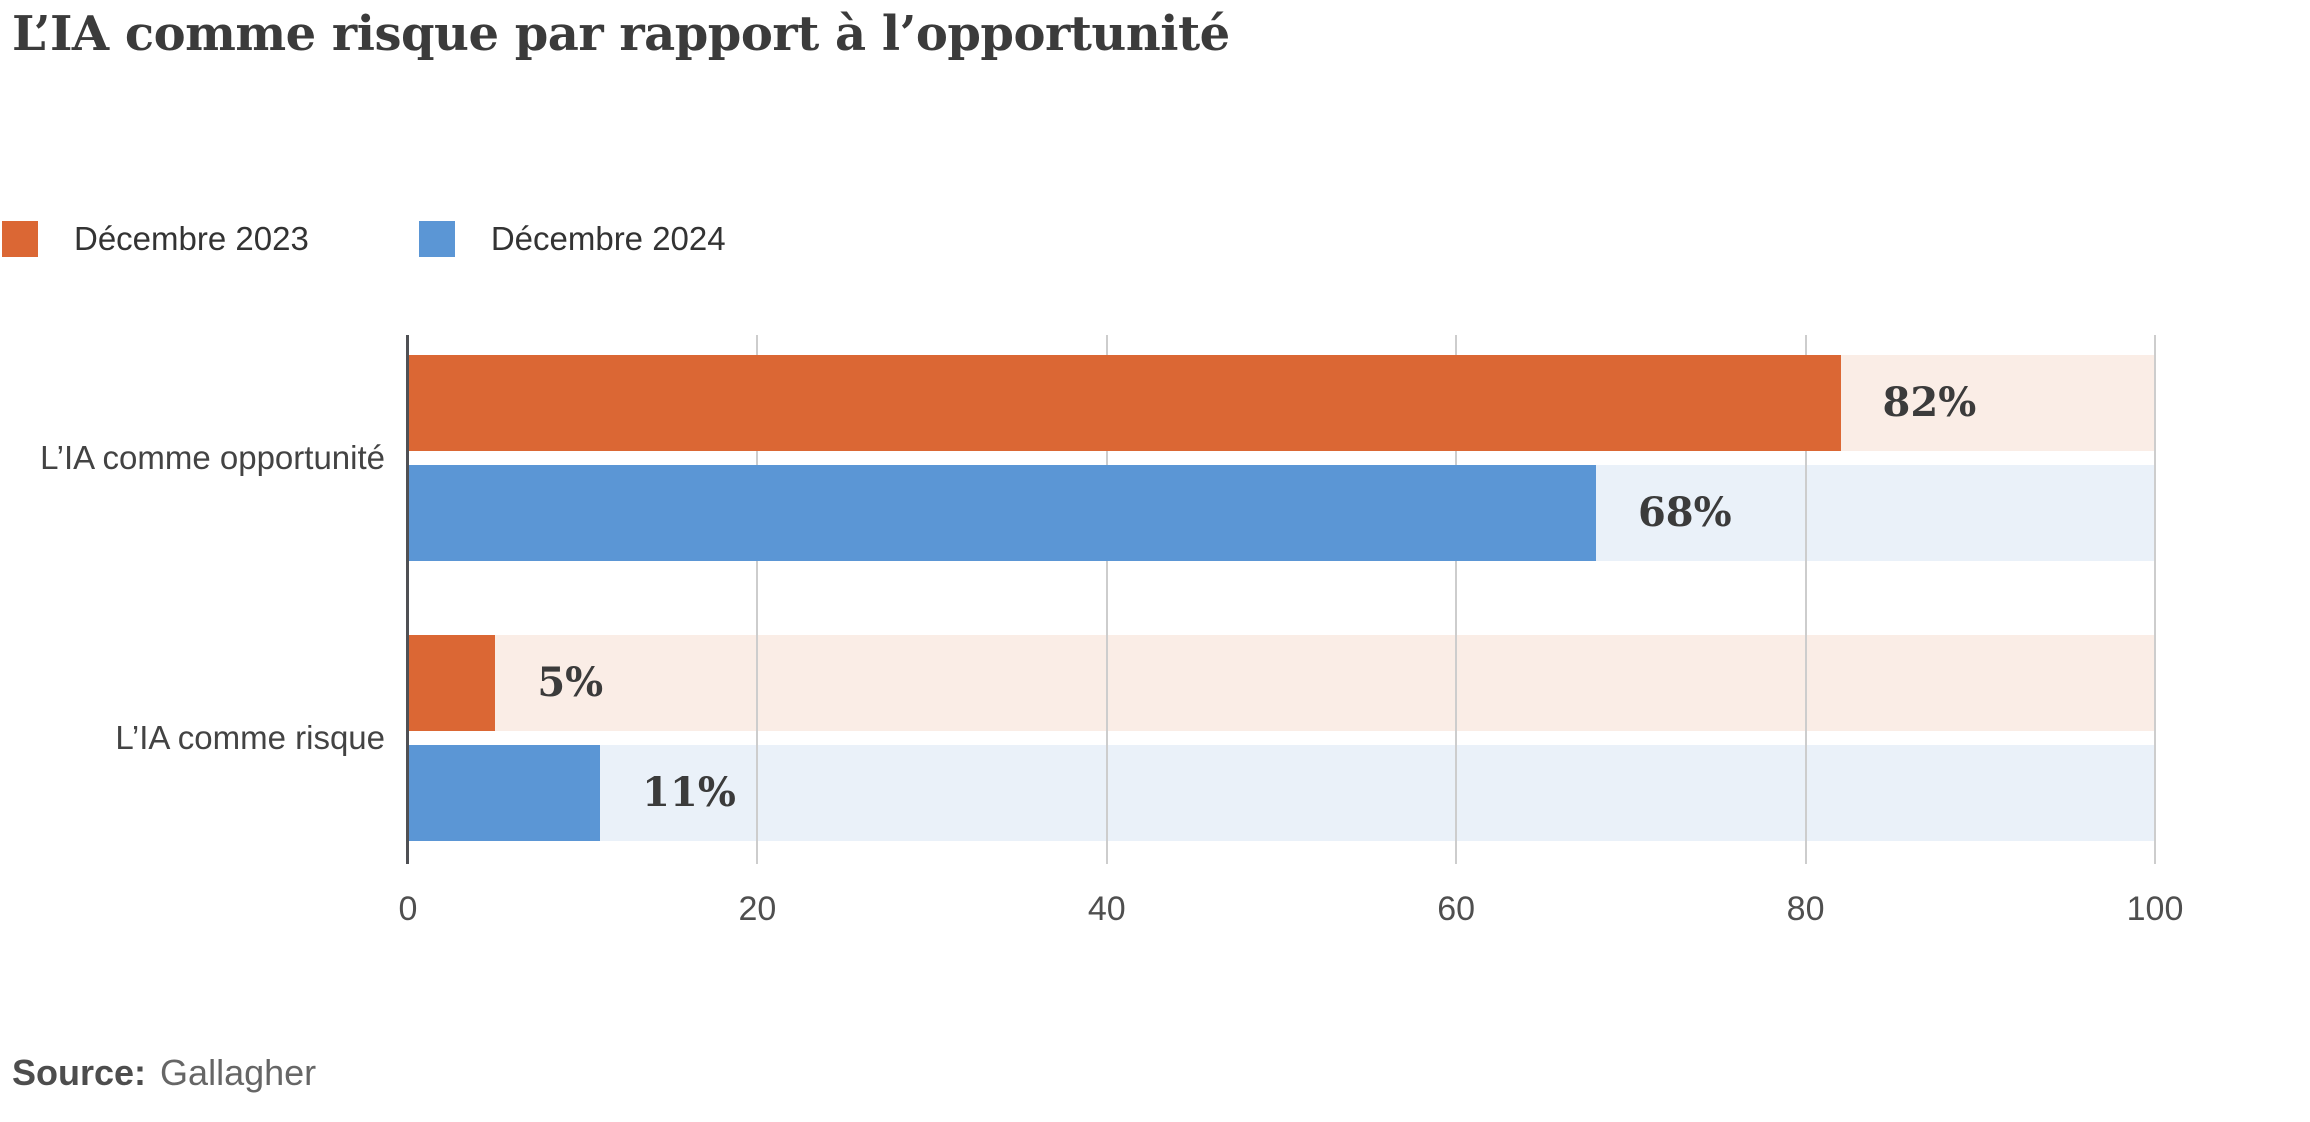 The image size is (2310, 1122). I want to click on bar-décembre-2024-1, so click(504, 793).